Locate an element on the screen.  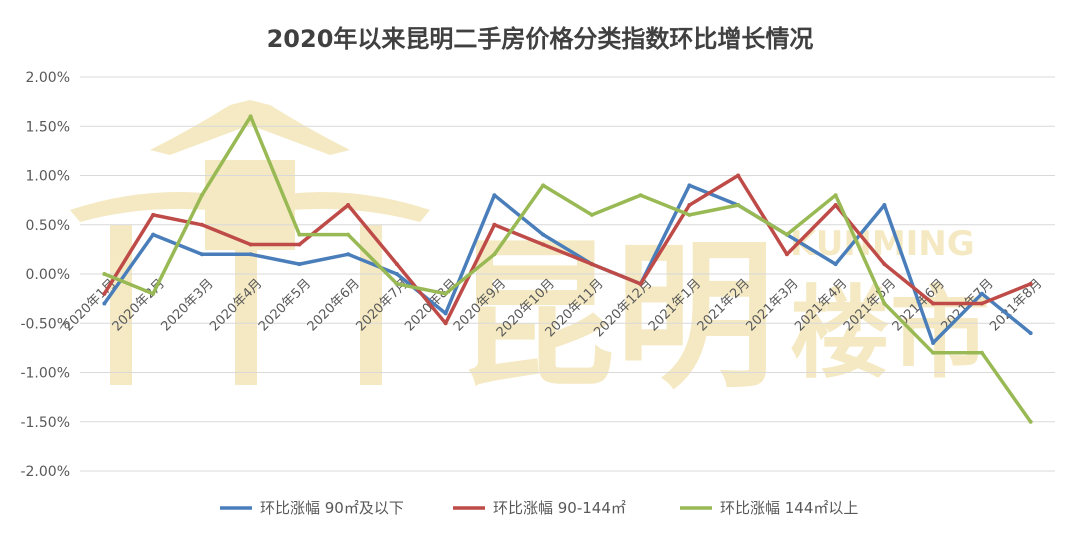
watermark-roof-shape is located at coordinates (250, 127).